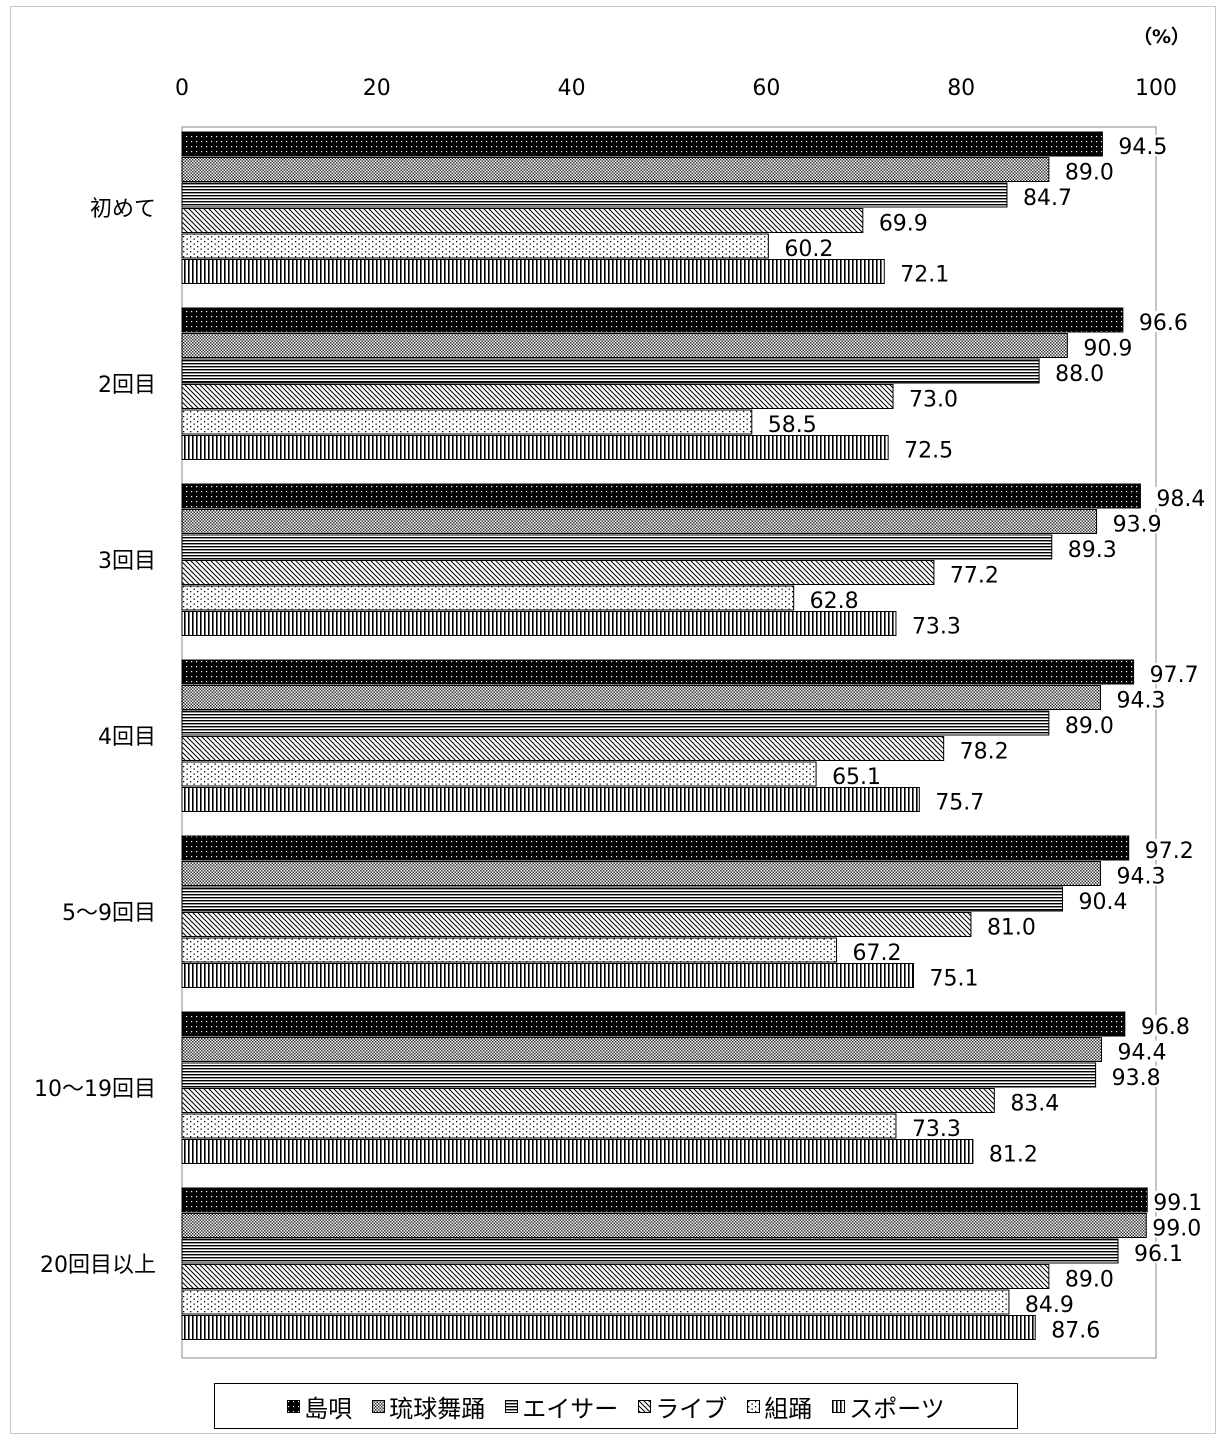 This screenshot has width=1219, height=1437. What do you see at coordinates (377, 88) in the screenshot?
I see `x-tick-label: 20` at bounding box center [377, 88].